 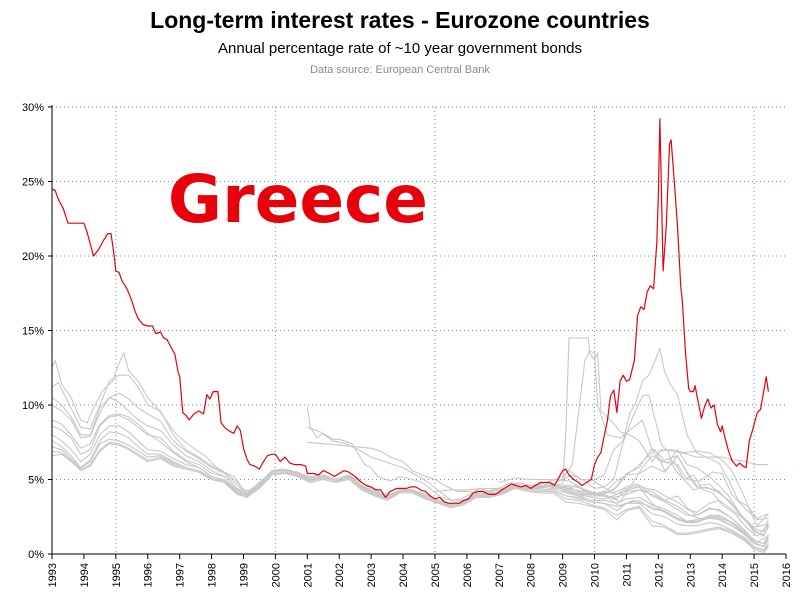 What do you see at coordinates (149, 575) in the screenshot?
I see `x-tick-label: 1996` at bounding box center [149, 575].